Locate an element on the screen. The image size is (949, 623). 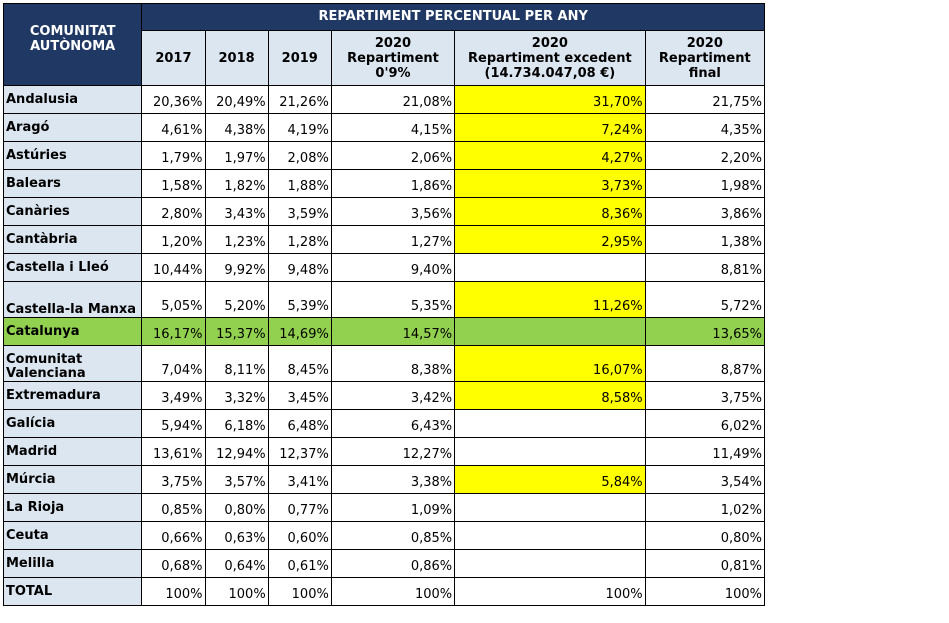
value-cell: 5,84% is located at coordinates (550, 479).